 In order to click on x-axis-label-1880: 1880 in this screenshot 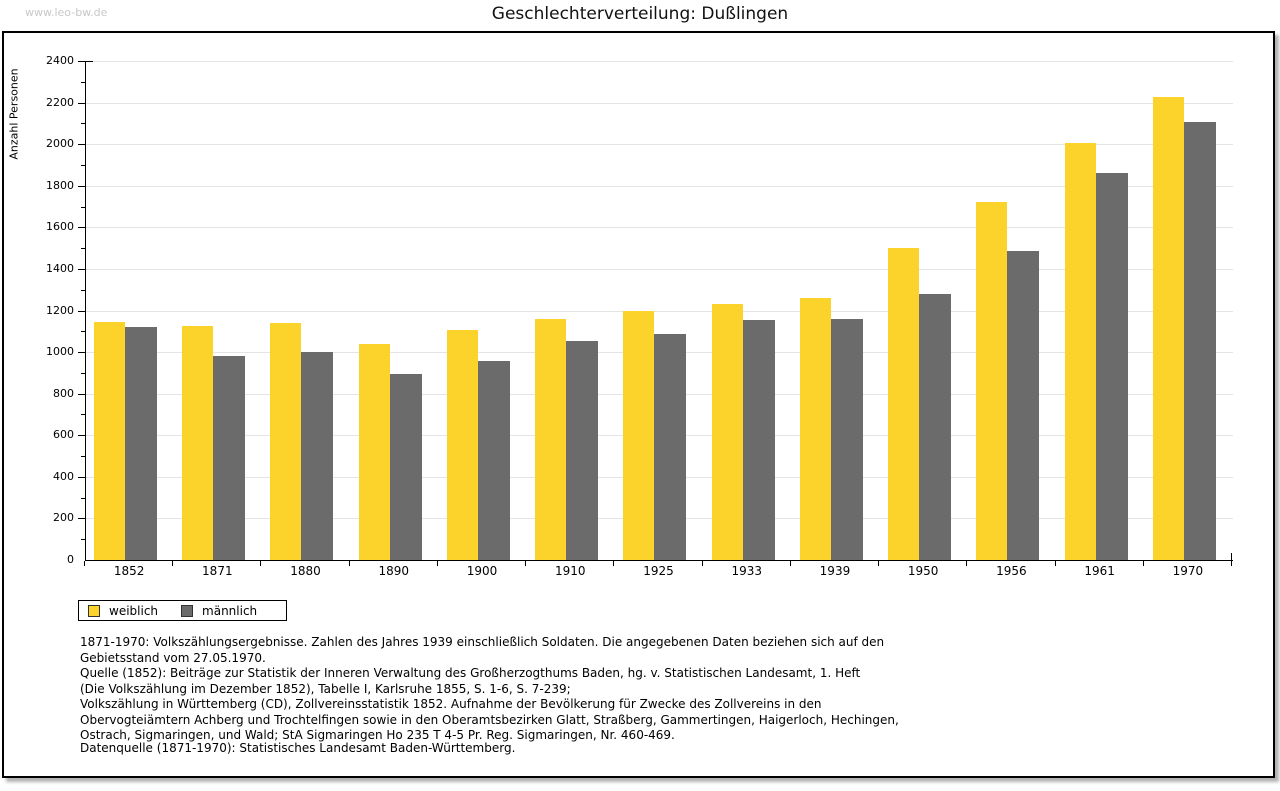, I will do `click(305, 571)`.